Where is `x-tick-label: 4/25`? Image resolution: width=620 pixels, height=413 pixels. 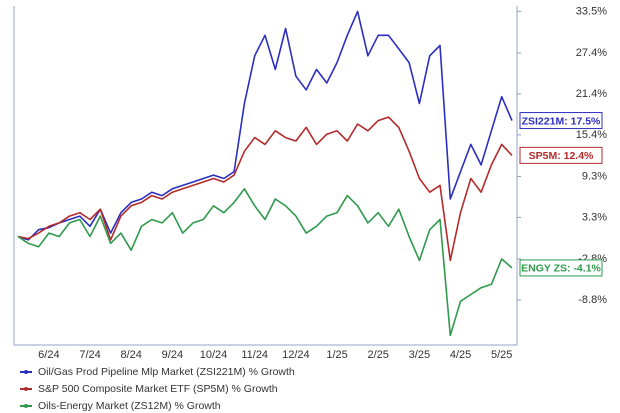 x-tick-label: 4/25 is located at coordinates (460, 355).